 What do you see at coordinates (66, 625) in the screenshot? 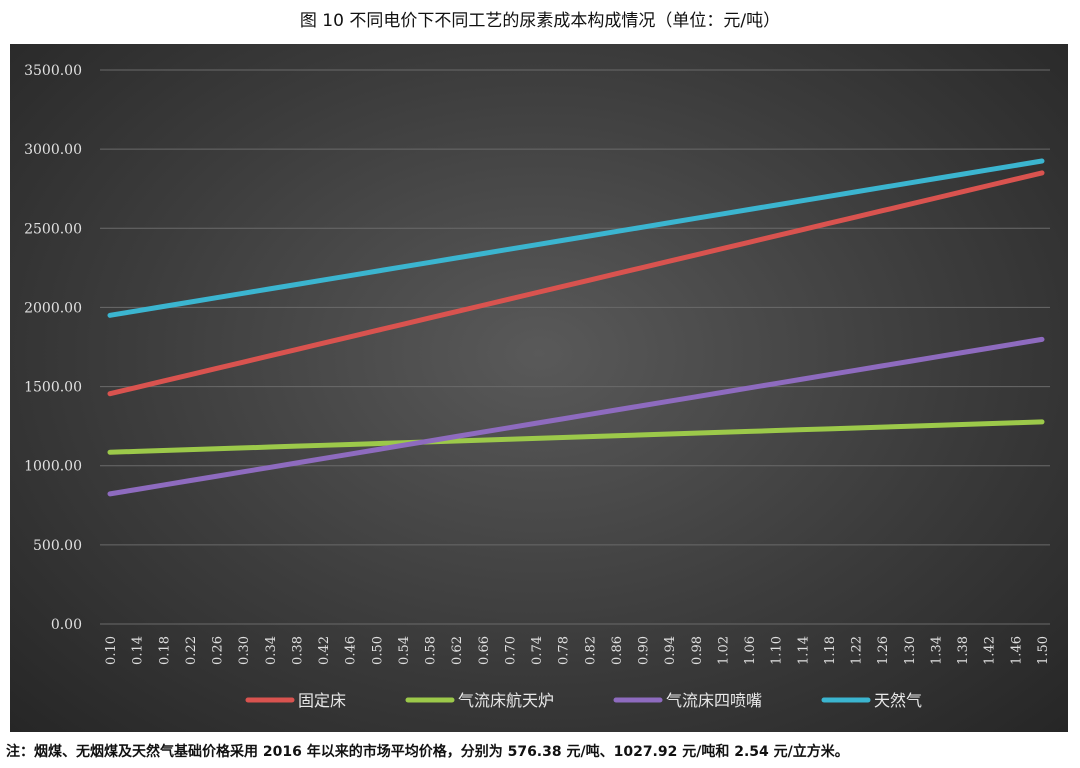
I see `y-tick-label: 0.00` at bounding box center [66, 625].